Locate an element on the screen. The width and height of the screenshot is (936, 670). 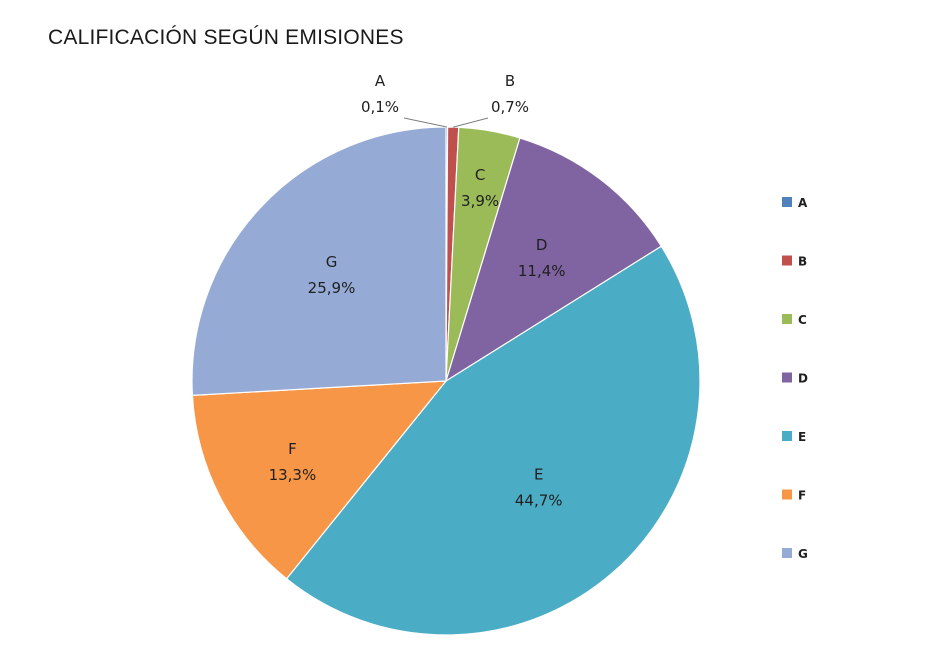
pie-slice-d is located at coordinates (553, 260).